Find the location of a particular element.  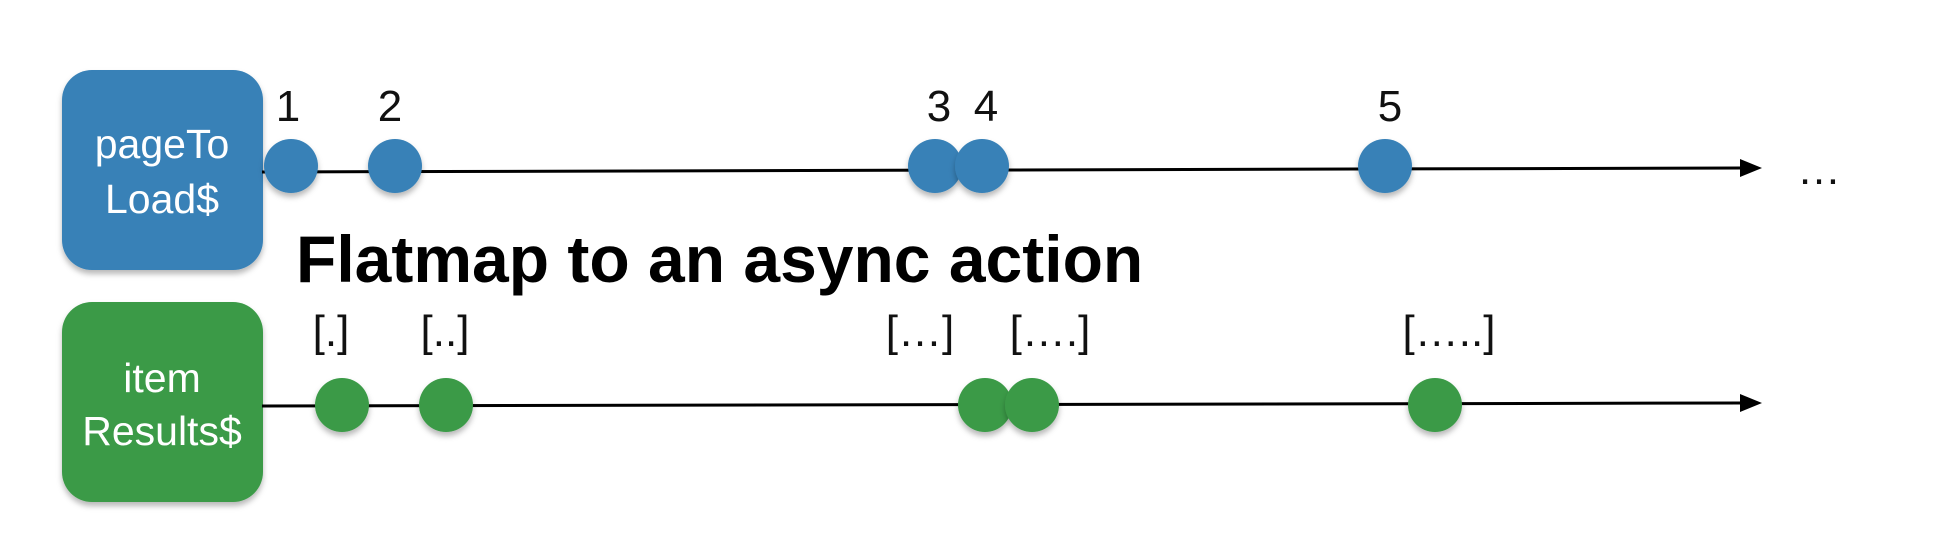

page-to-load-label-line-1: pageTo is located at coordinates (162, 144).